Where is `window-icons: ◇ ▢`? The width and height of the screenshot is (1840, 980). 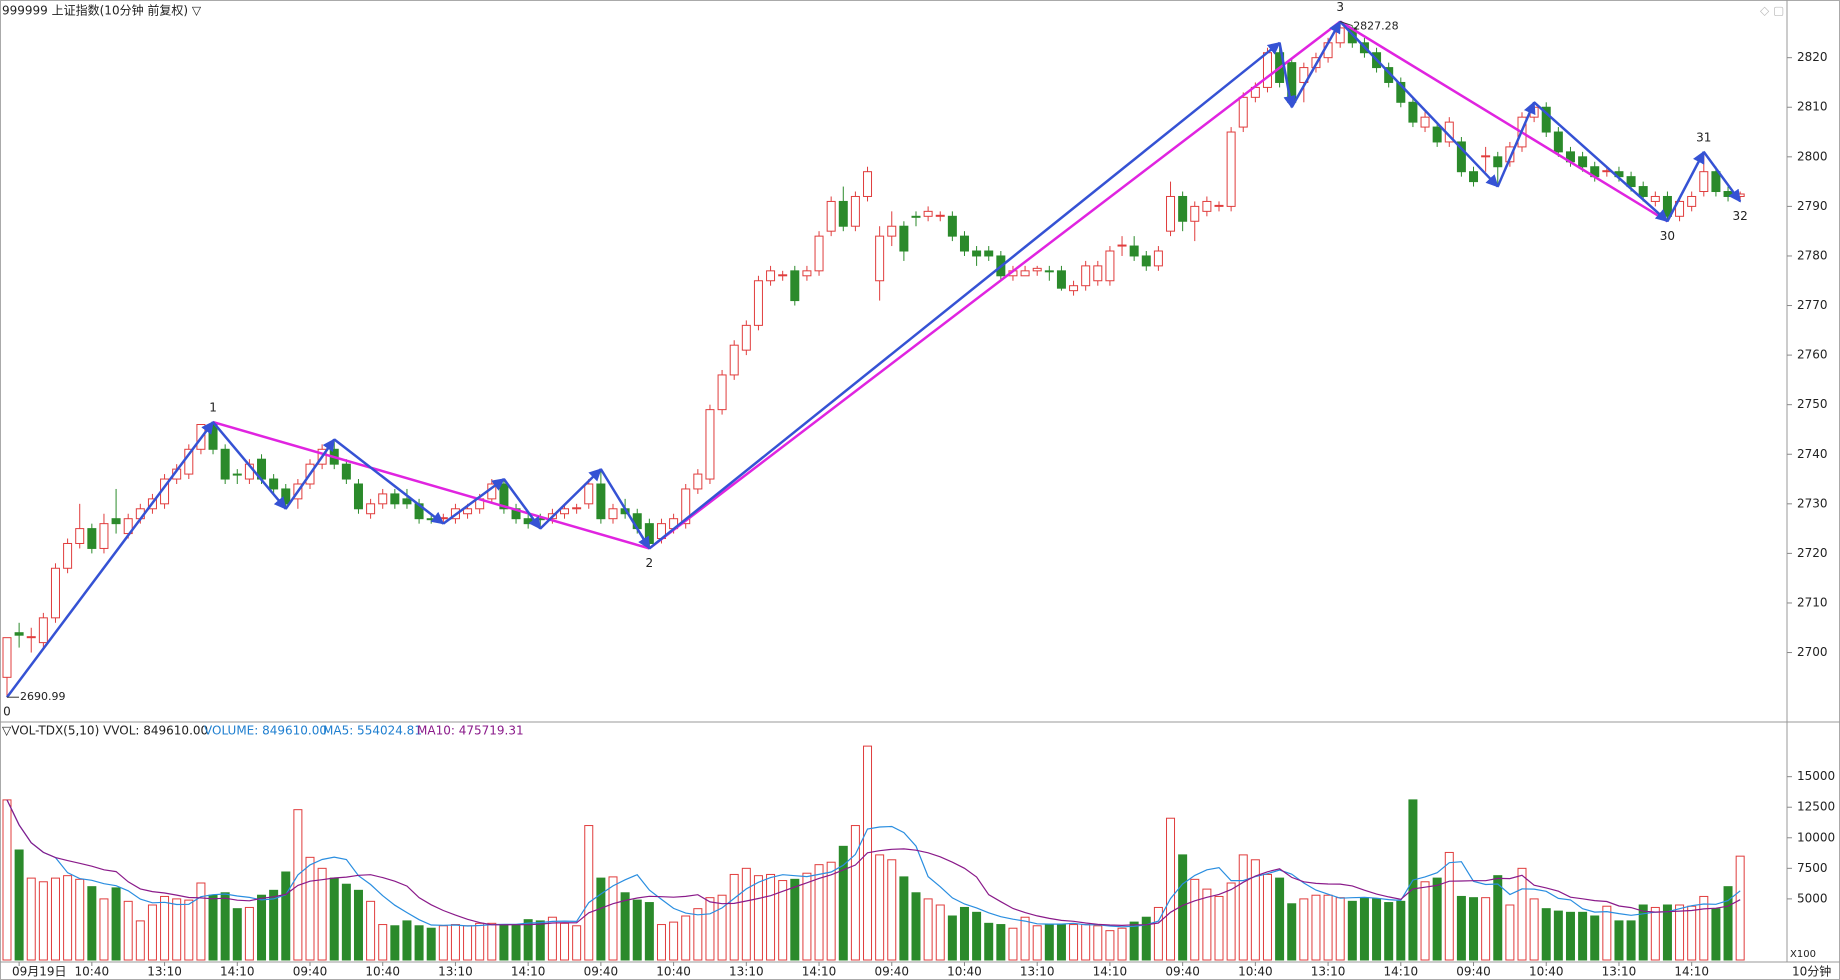
window-icons: ◇ ▢ is located at coordinates (1772, 11).